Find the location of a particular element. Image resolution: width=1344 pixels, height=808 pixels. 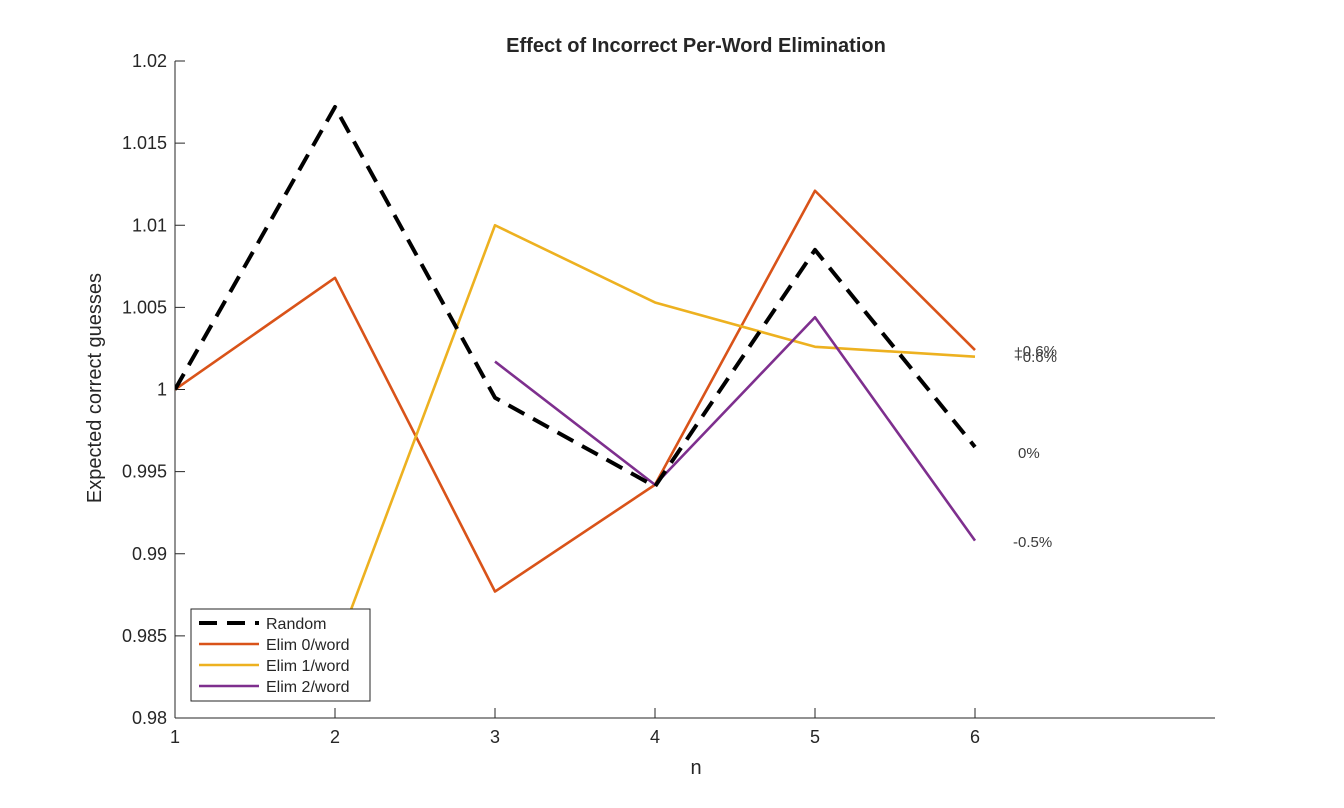

y-tick-label: 1.005 is located at coordinates (144, 307).